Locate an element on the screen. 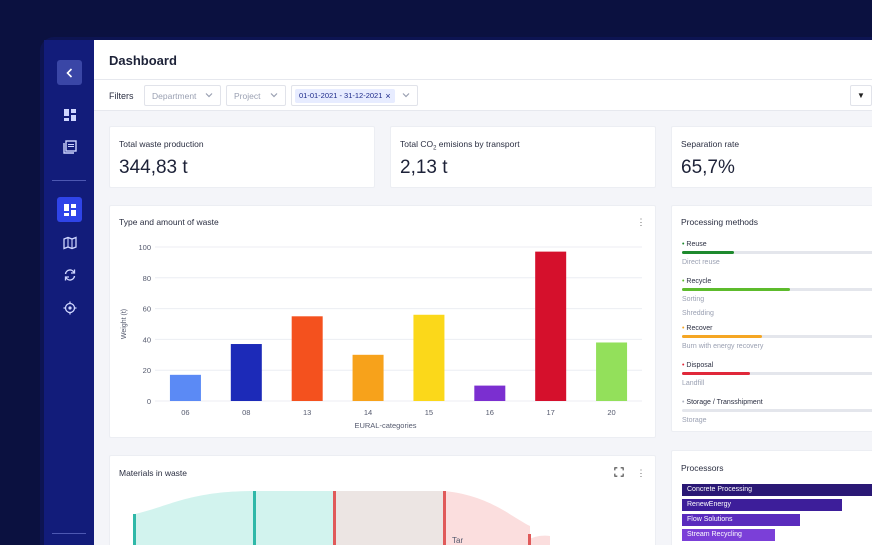 The width and height of the screenshot is (872, 545). date-range-filter: 01-01-2021 - 31-12-2021 × is located at coordinates (354, 95).